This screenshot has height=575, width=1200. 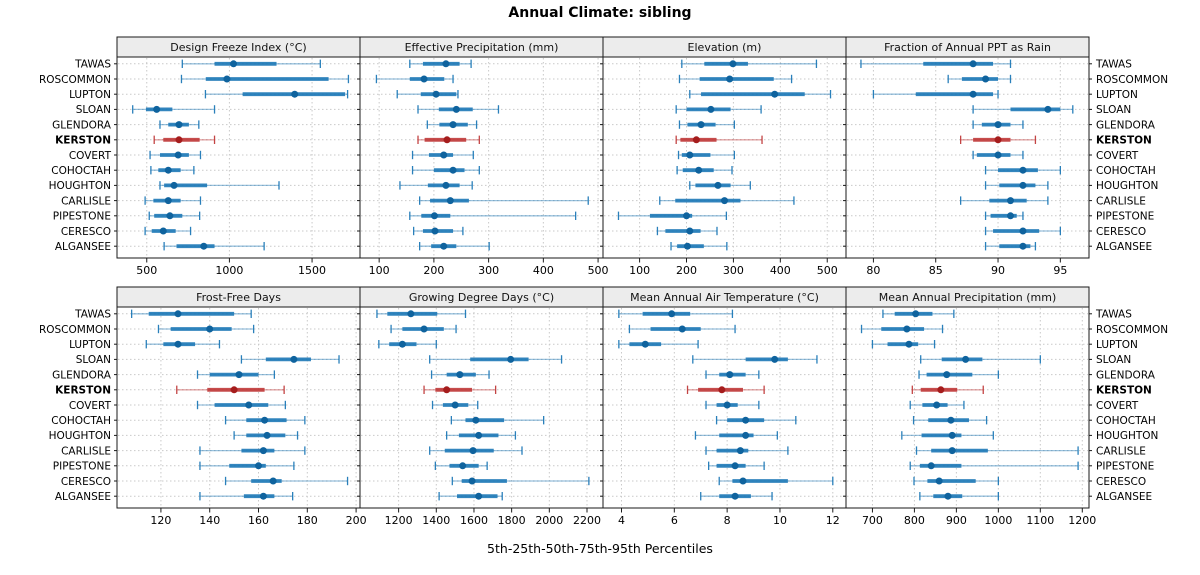 I want to click on x-tick-label: 180, so click(x=307, y=520).